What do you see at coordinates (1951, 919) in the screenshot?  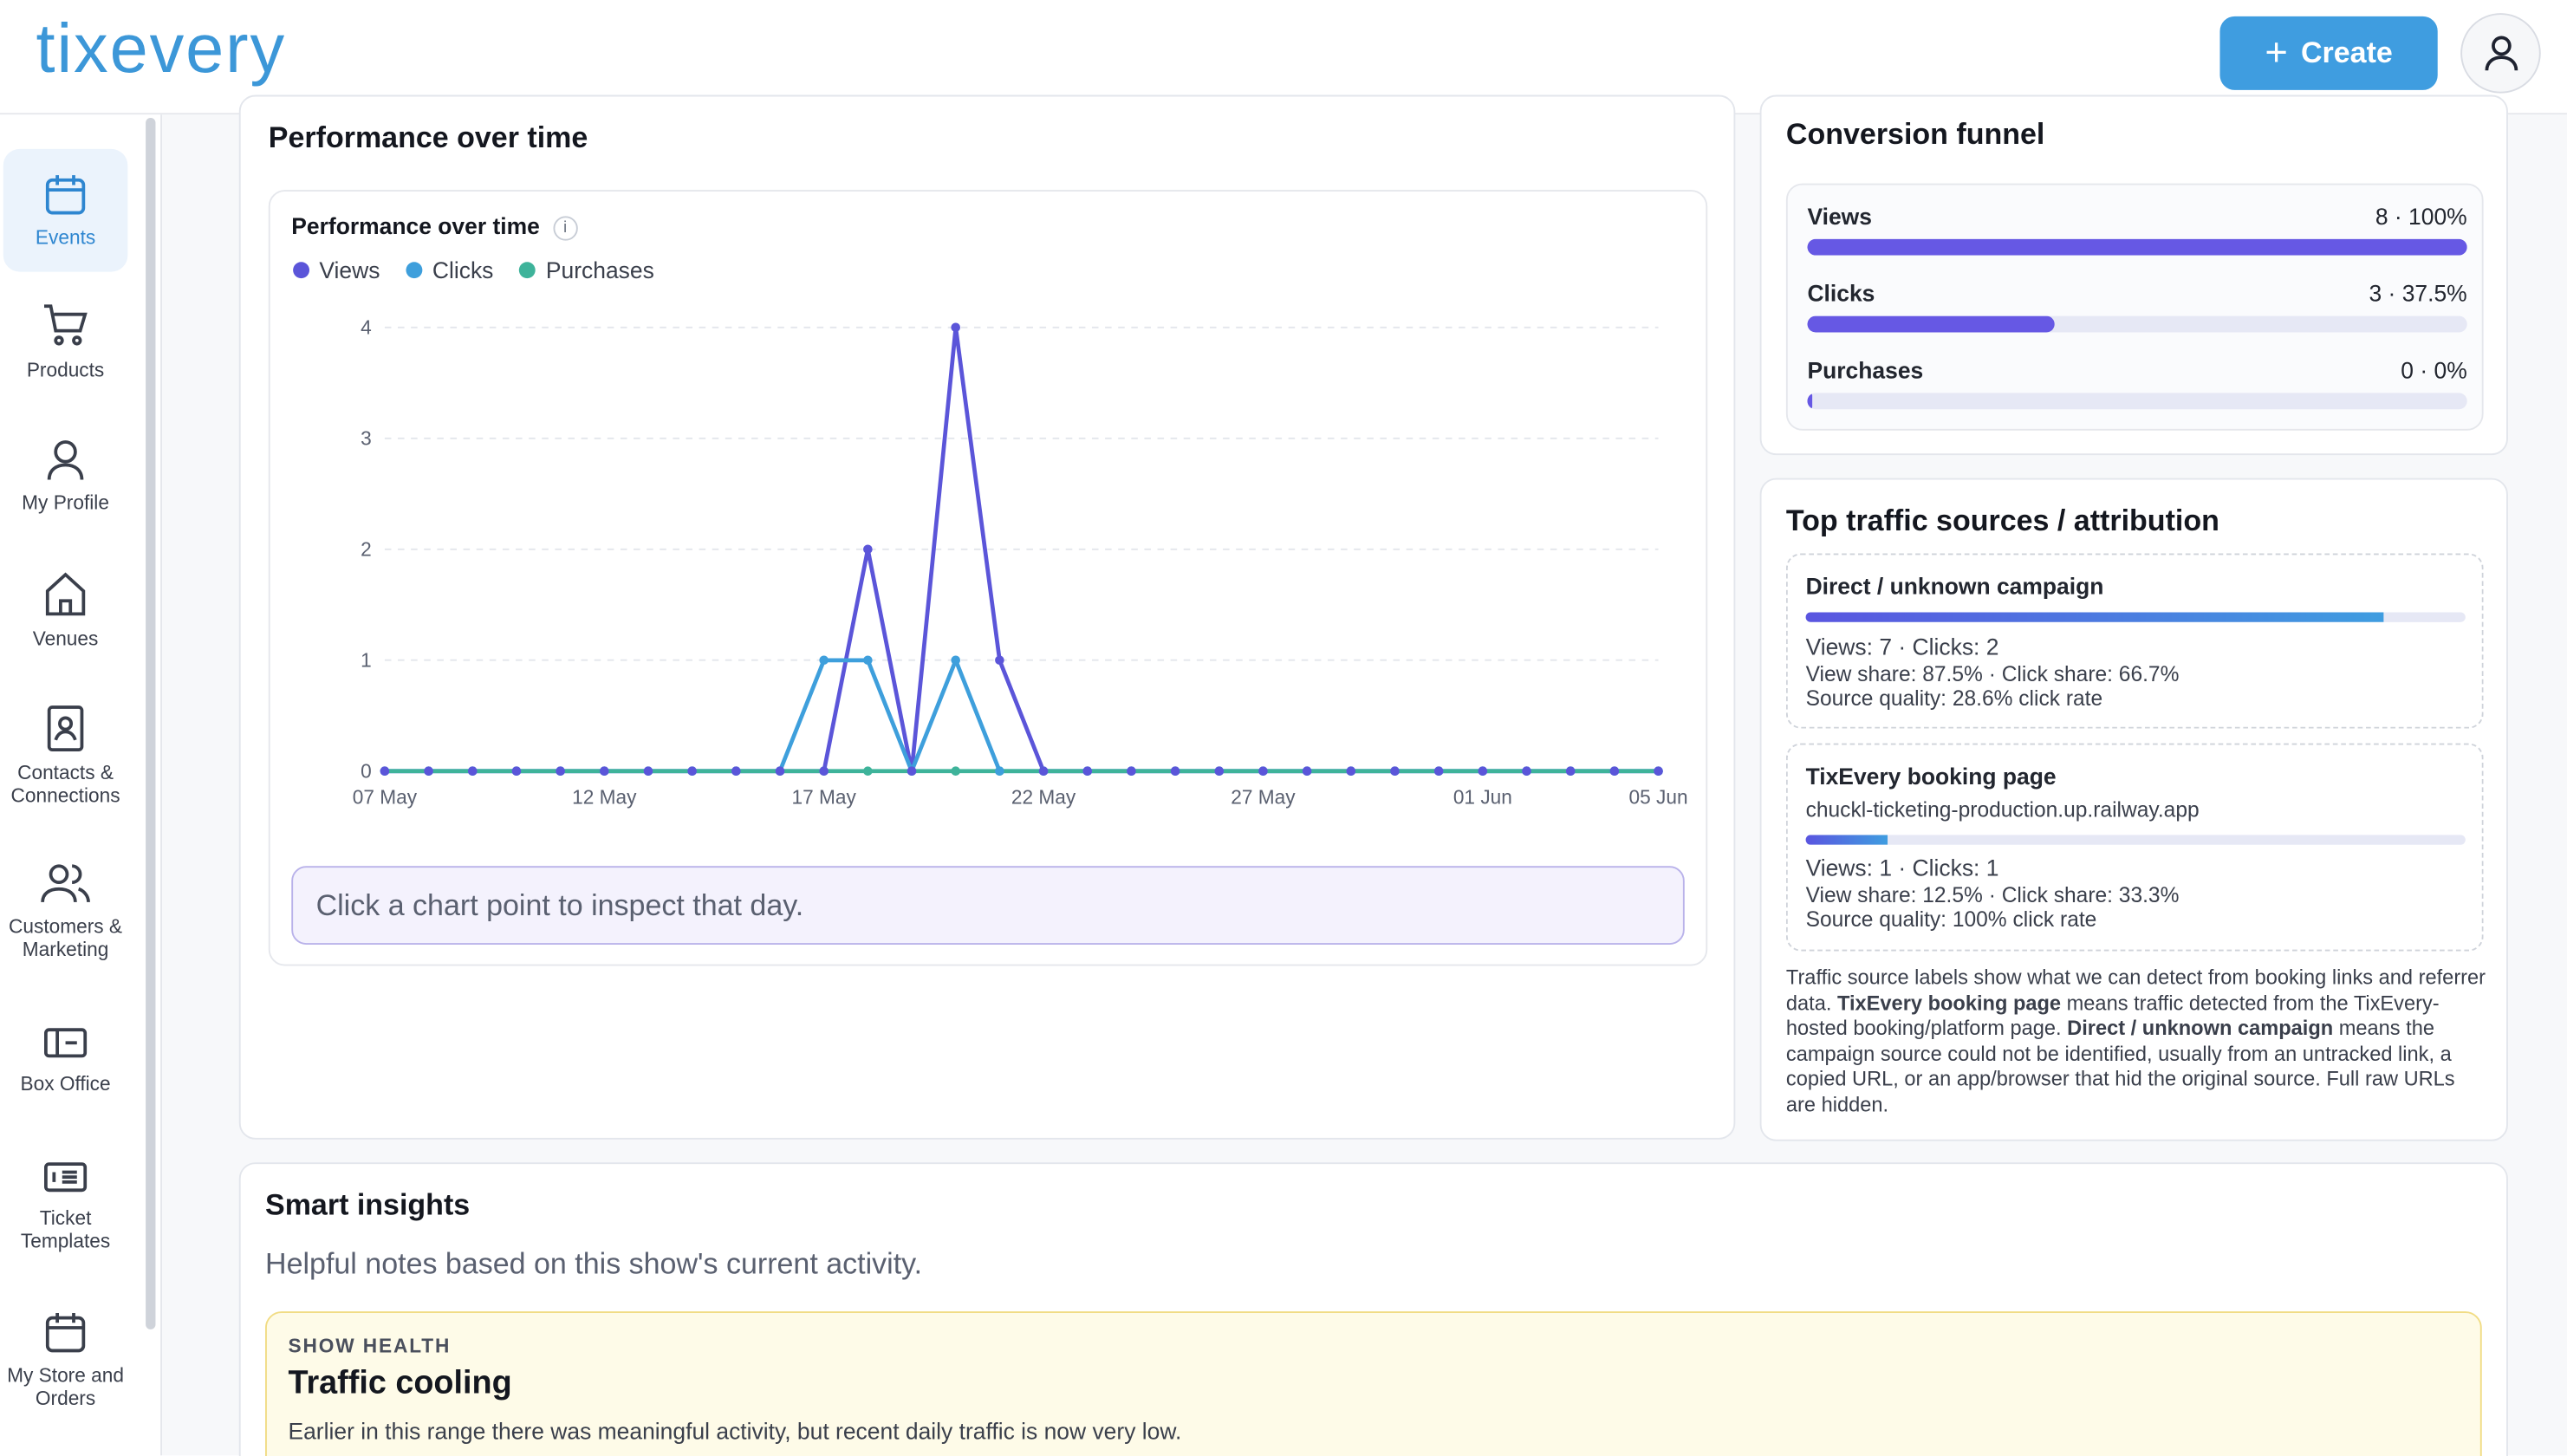 I see `source-quality: Source quality: 100% click rate` at bounding box center [1951, 919].